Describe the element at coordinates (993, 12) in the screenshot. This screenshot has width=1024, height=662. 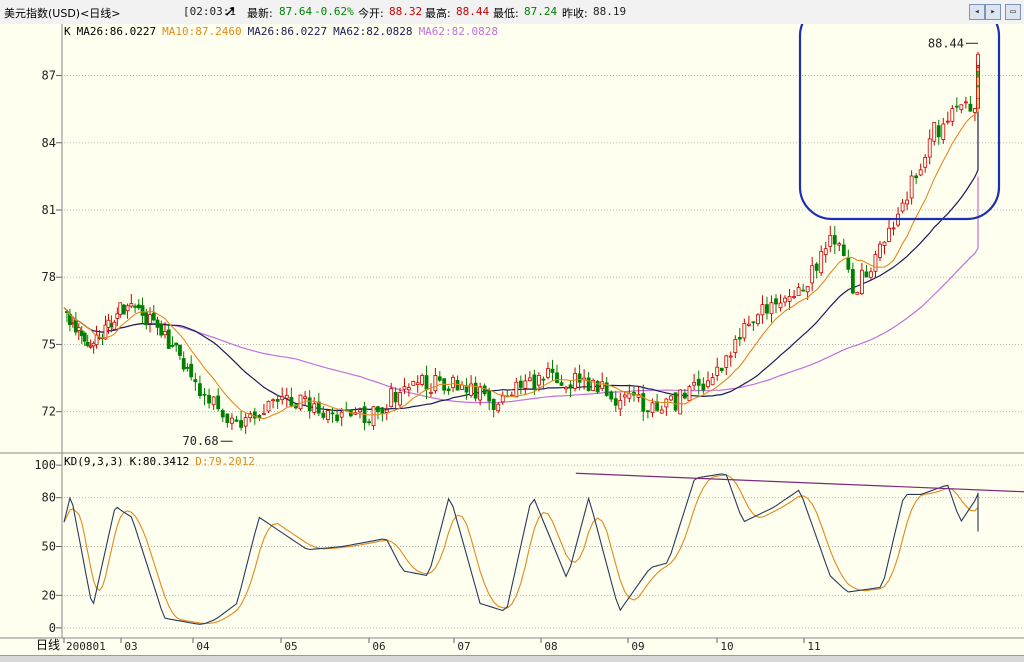
I see `scroll-right-button: ▸` at that location.